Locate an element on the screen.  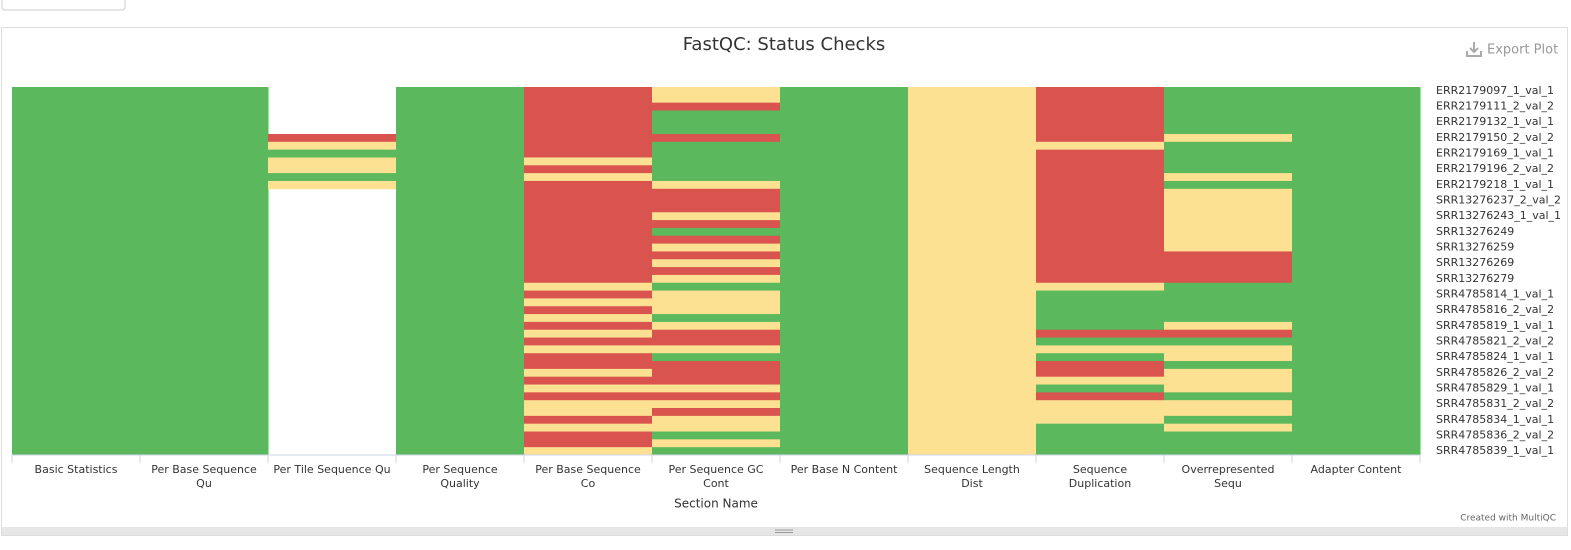
y-tick-label: SRR13276259 is located at coordinates (1475, 247).